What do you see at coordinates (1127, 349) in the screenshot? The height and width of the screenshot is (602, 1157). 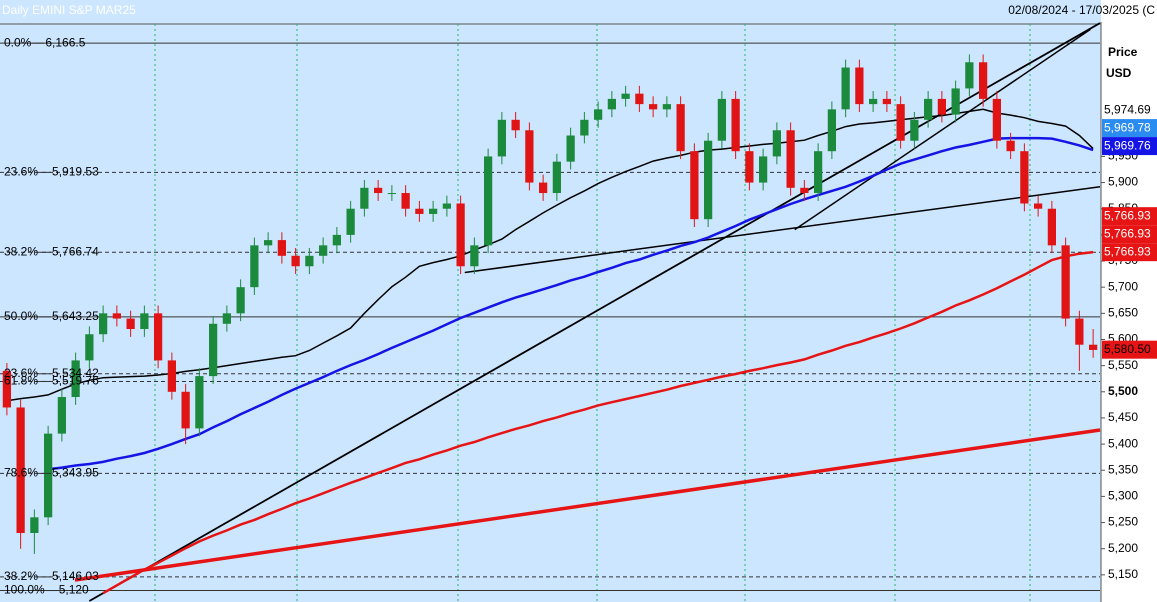 I see `price-label: 5,580.50` at bounding box center [1127, 349].